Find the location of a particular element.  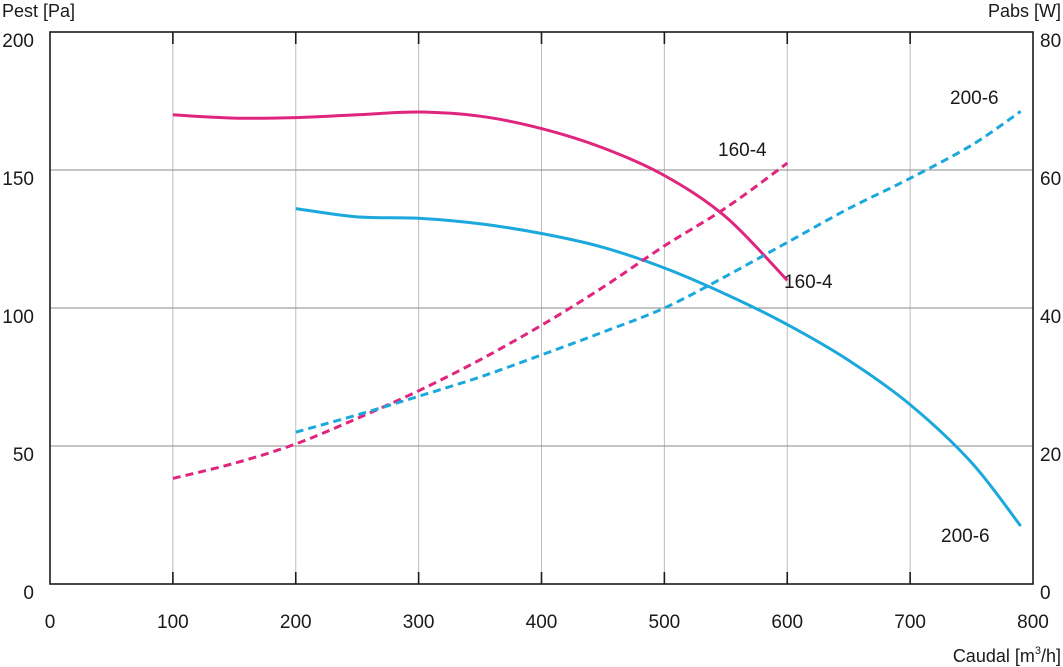

y-left-tick-labels: 0 50 100 150 200 is located at coordinates (18, 317).